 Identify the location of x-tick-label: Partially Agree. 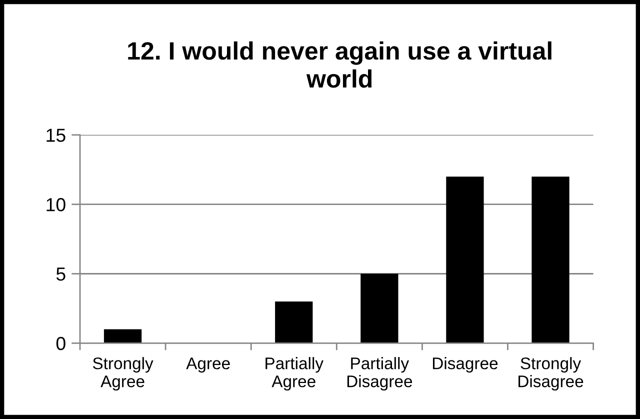
(295, 374).